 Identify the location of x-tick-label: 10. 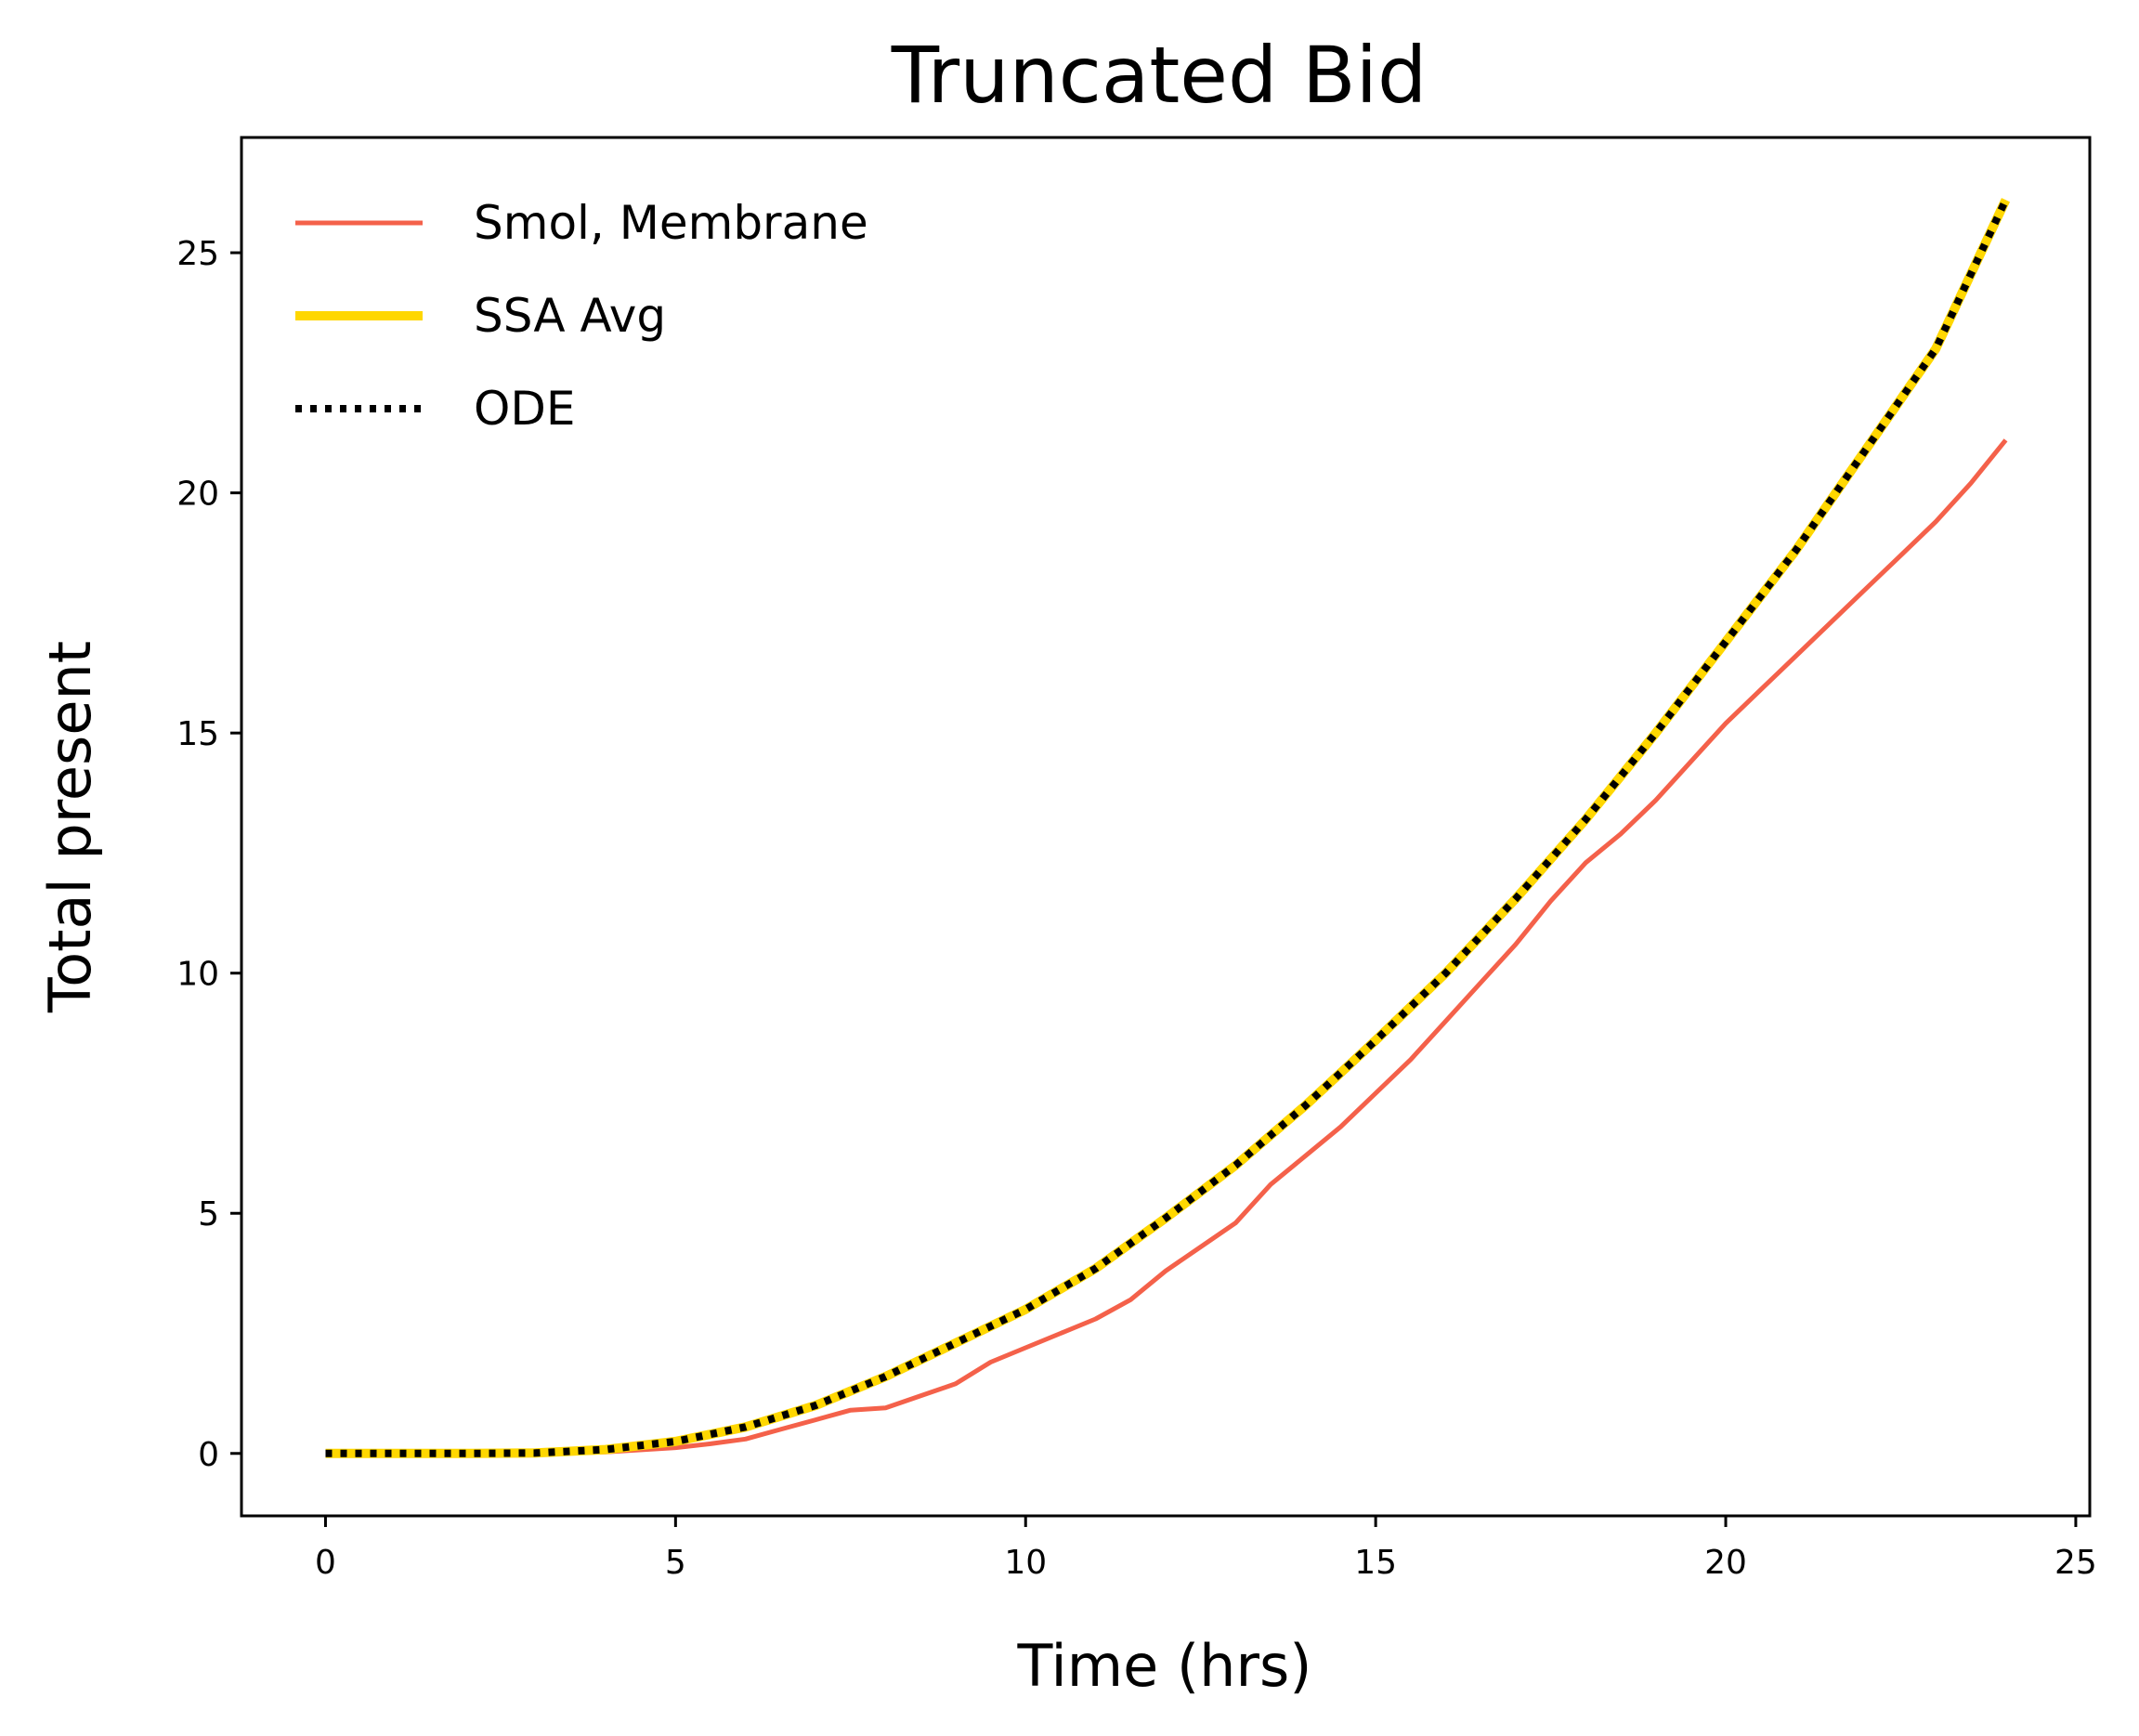
(1025, 1563).